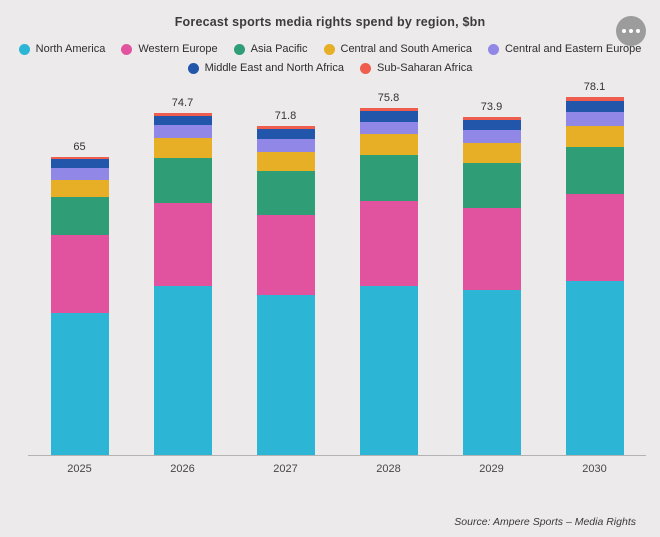 This screenshot has width=660, height=537. What do you see at coordinates (491, 106) in the screenshot?
I see `bar-total-label: 73.9` at bounding box center [491, 106].